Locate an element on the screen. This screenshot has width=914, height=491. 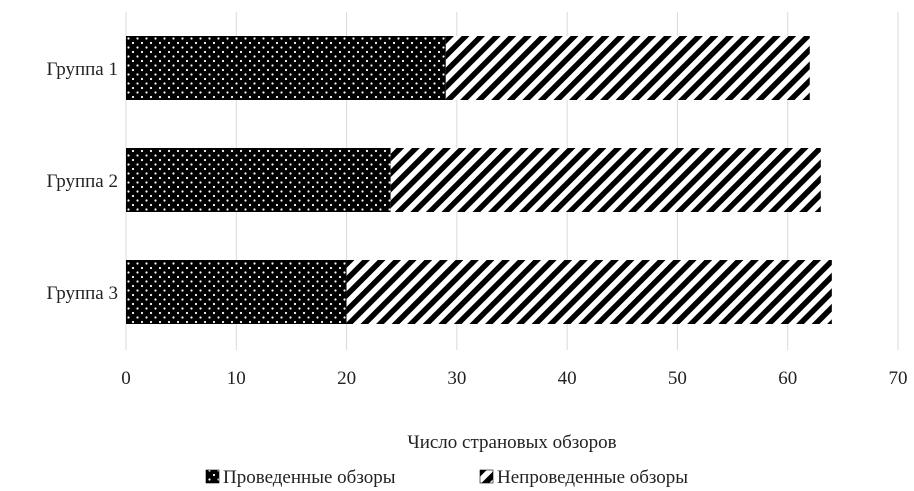
x-axis-title: Число страновых обзоров is located at coordinates (511, 442).